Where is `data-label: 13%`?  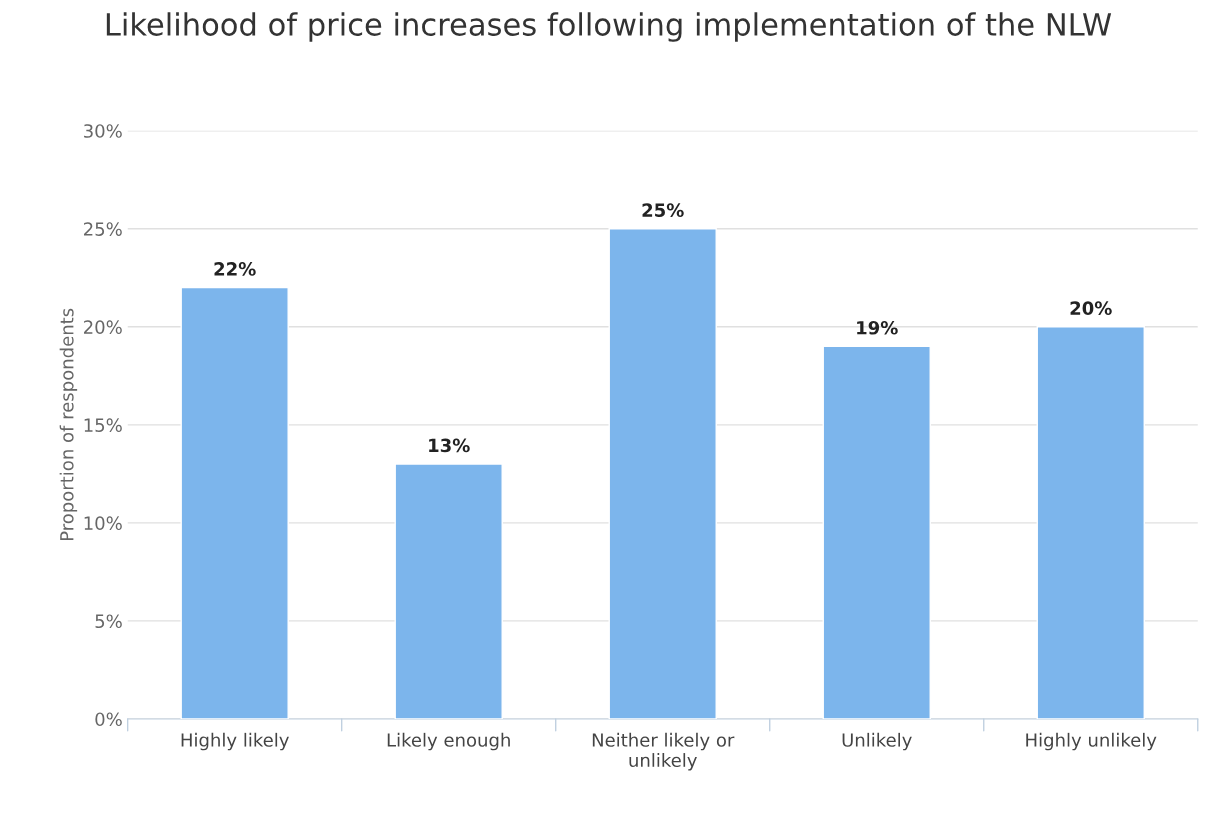
data-label: 13% is located at coordinates (449, 445).